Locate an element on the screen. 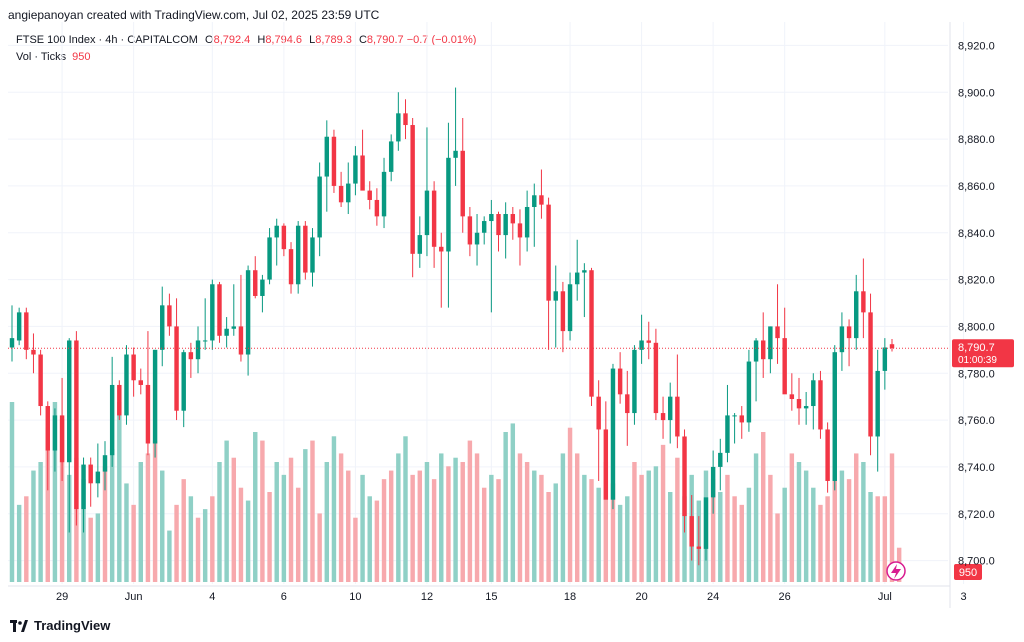 Image resolution: width=1024 pixels, height=642 pixels. tradingview-brand: TradingView is located at coordinates (60, 625).